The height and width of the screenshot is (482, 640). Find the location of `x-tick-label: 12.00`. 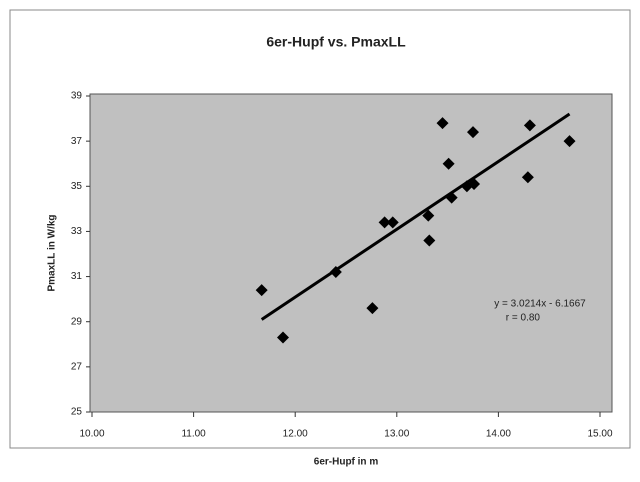

x-tick-label: 12.00 is located at coordinates (295, 434).